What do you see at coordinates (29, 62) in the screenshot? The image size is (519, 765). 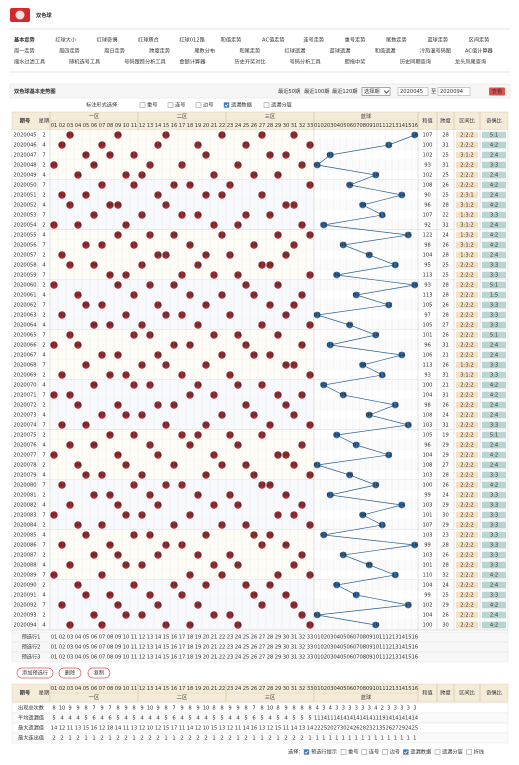 I see `nav-link: 缩水过滤工具` at bounding box center [29, 62].